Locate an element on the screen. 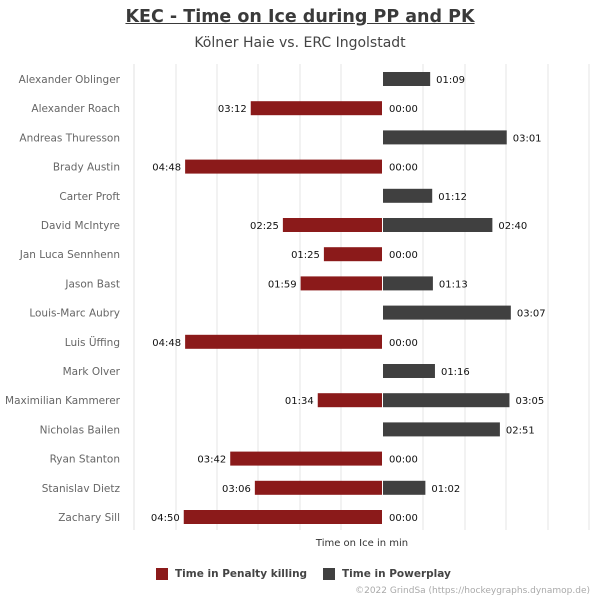  data-label-pp-stanislav-dietz: 01:02 is located at coordinates (445, 489).